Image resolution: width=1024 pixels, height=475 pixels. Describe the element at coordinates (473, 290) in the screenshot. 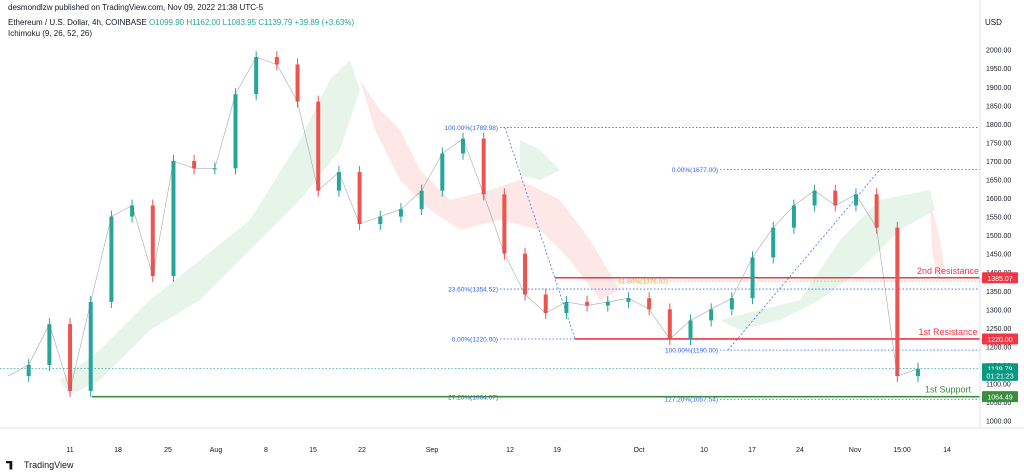

I see `fib-level-label: 23.60%(1354.52)` at that location.